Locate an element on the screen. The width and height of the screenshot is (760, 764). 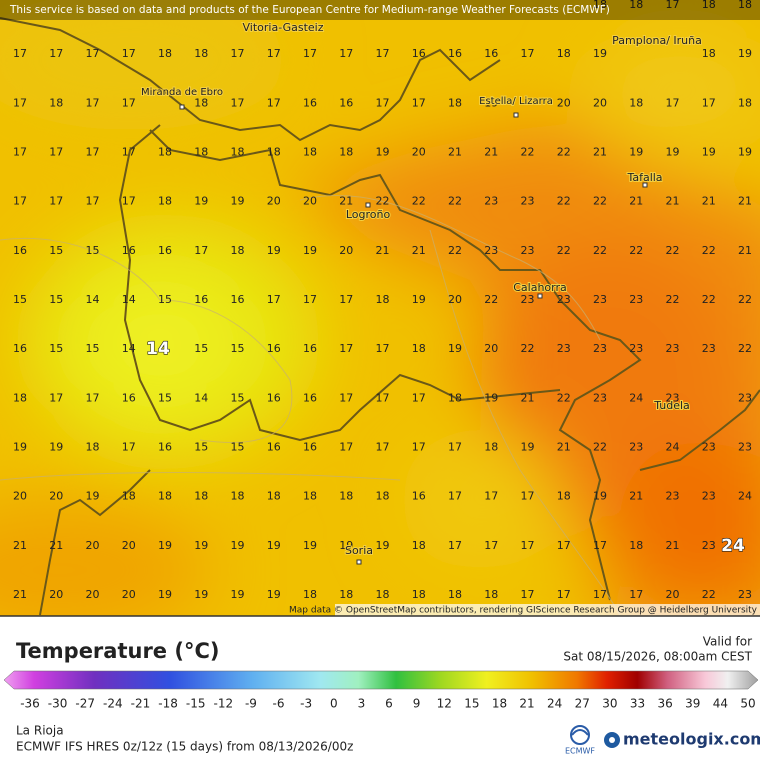
colorbar-tick-label: 18 is located at coordinates (499, 704).